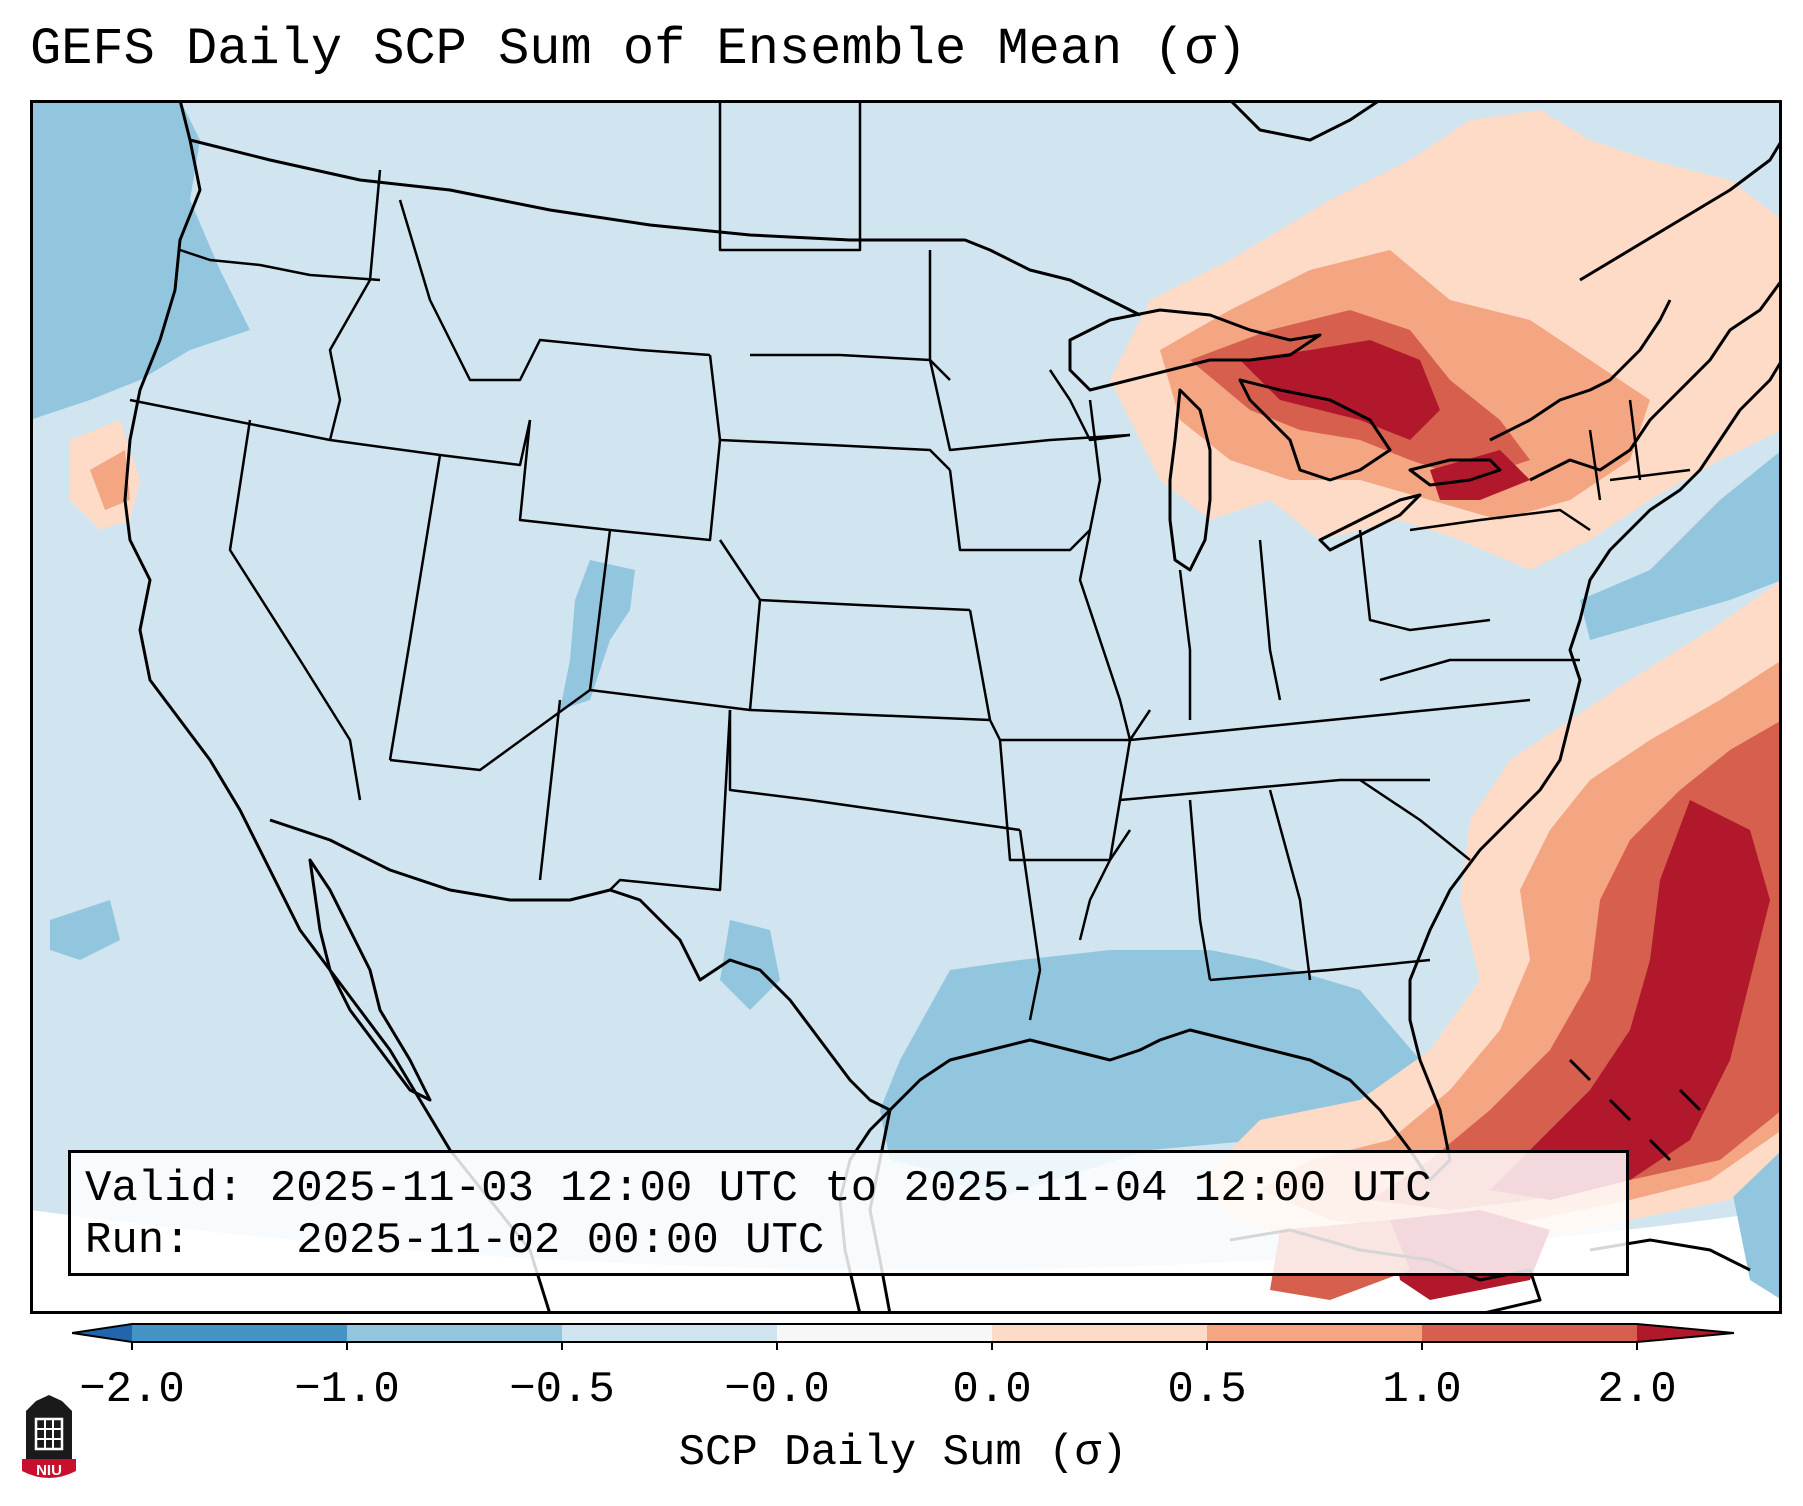  I want to click on ohio-pennsylvania, so click(1424, 580).